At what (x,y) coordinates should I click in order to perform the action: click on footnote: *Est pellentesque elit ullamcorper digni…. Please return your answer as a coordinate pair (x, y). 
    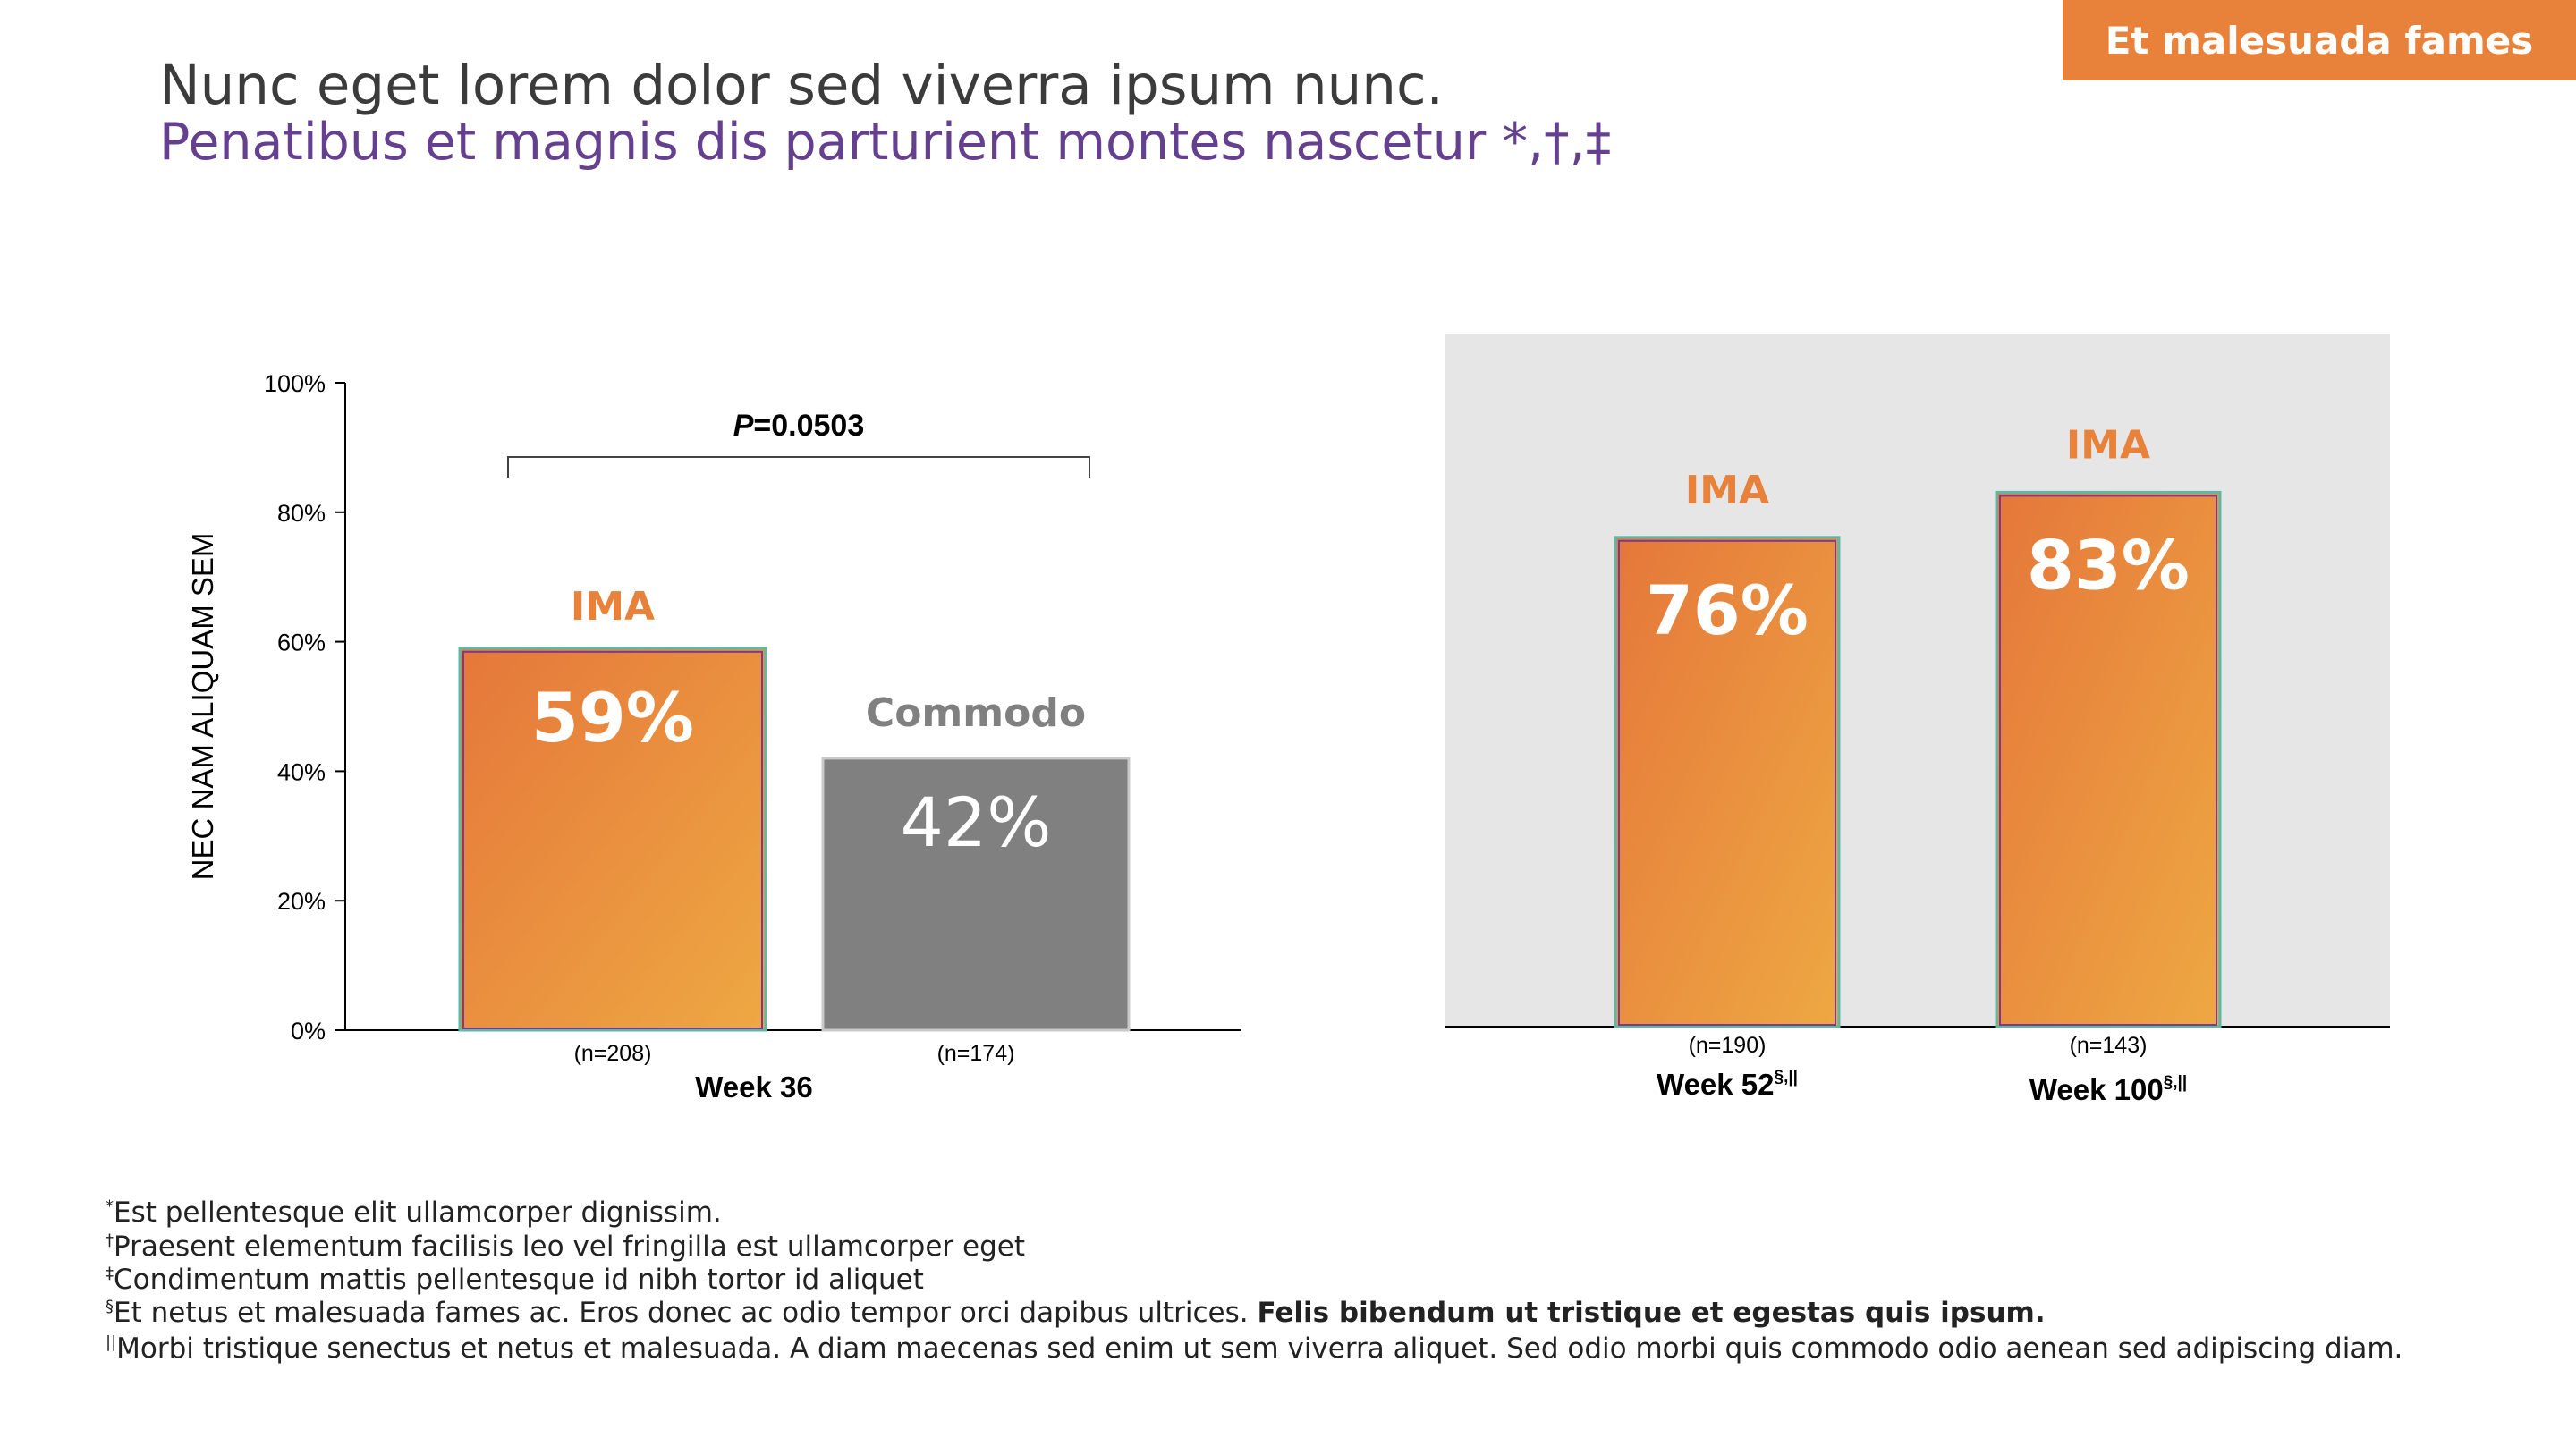
    Looking at the image, I should click on (414, 1213).